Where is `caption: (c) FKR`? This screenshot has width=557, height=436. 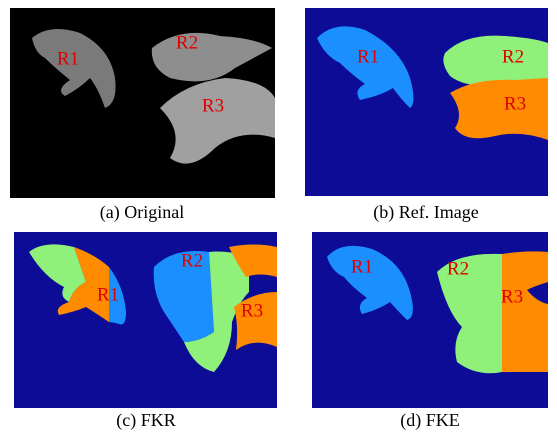 caption: (c) FKR is located at coordinates (146, 420).